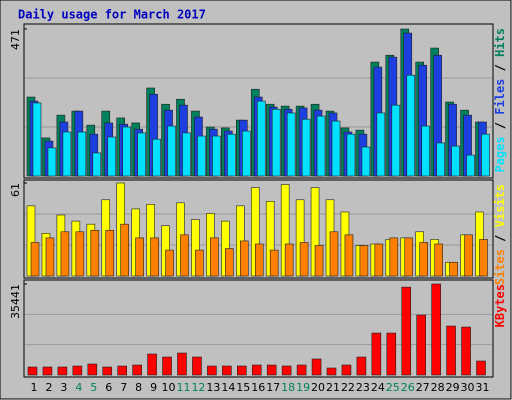 The width and height of the screenshot is (512, 400). I want to click on legend-entry: Files, so click(500, 97).